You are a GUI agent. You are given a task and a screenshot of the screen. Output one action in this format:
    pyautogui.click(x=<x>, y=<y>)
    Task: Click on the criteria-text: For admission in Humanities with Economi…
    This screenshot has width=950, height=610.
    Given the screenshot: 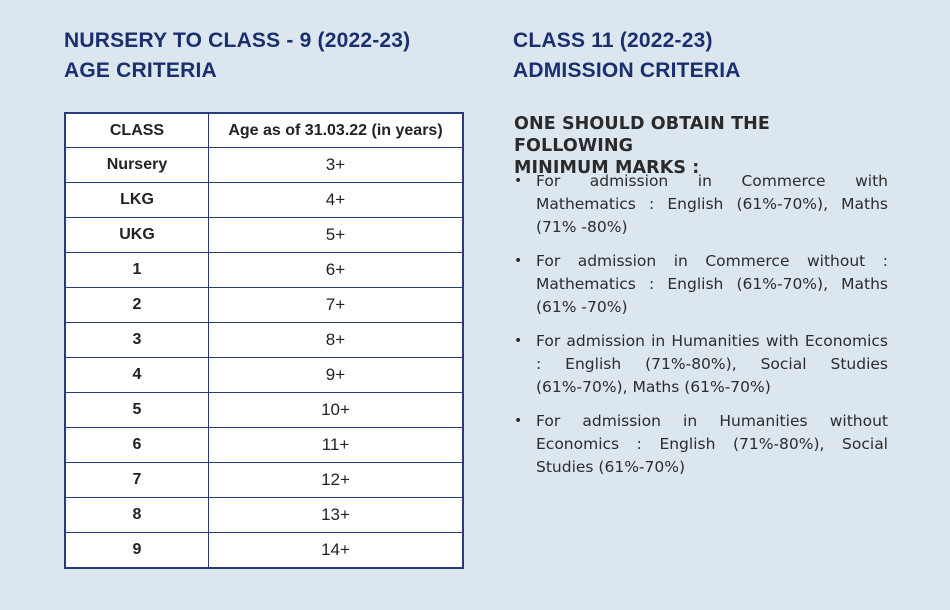 What is the action you would take?
    pyautogui.click(x=712, y=364)
    